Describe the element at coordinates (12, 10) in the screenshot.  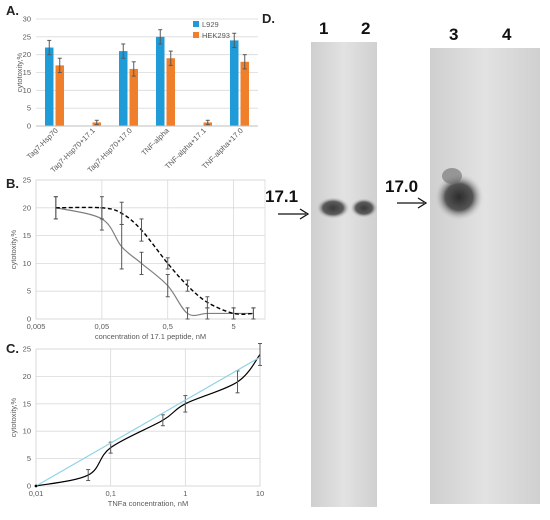
I see `panel-label-a: A.` at that location.